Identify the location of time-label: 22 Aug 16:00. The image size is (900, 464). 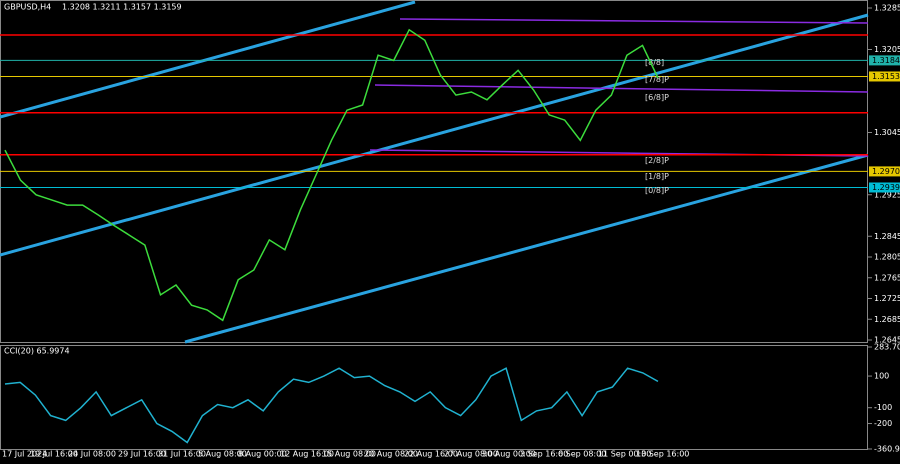
(431, 454).